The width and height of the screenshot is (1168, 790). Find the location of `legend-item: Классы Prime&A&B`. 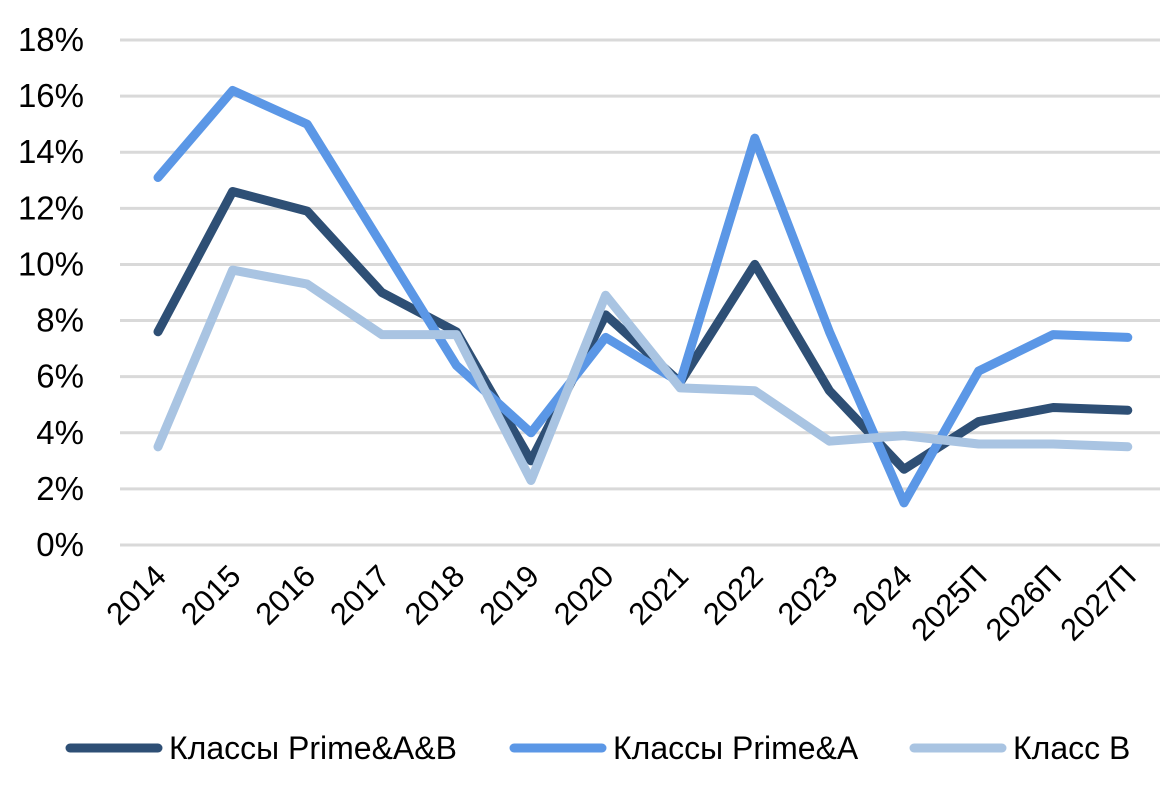

legend-item: Классы Prime&A&B is located at coordinates (261, 748).